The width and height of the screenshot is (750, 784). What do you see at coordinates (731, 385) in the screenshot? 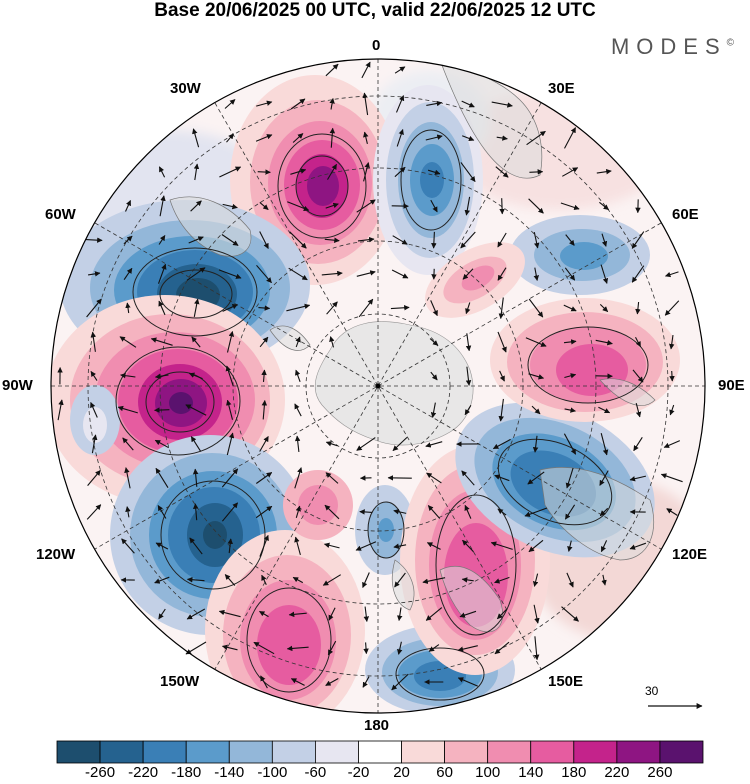
I see `label-lon-90e: 90E` at bounding box center [731, 385].